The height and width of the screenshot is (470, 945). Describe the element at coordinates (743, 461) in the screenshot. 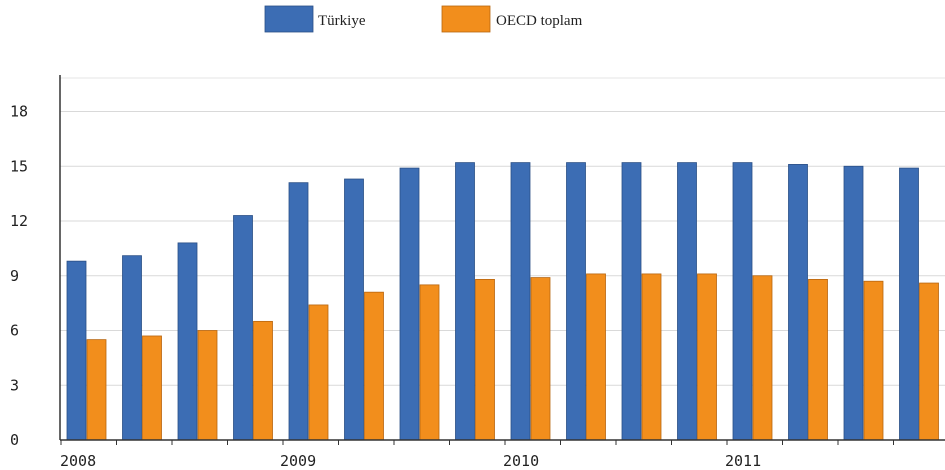

I see `x-year-label: 2011` at that location.